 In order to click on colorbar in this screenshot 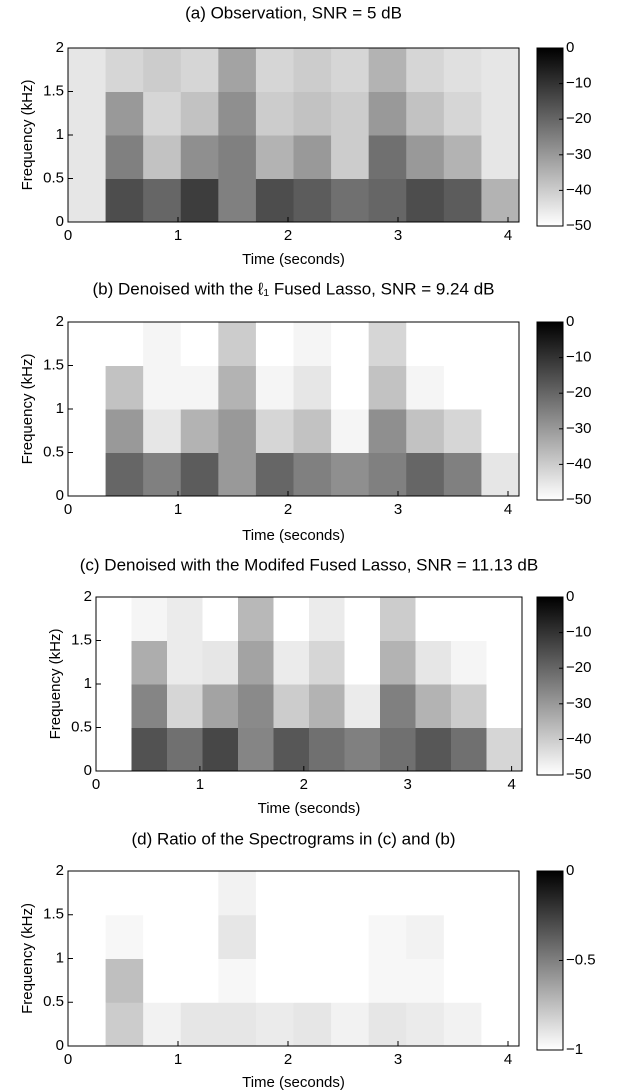, I will do `click(550, 960)`.